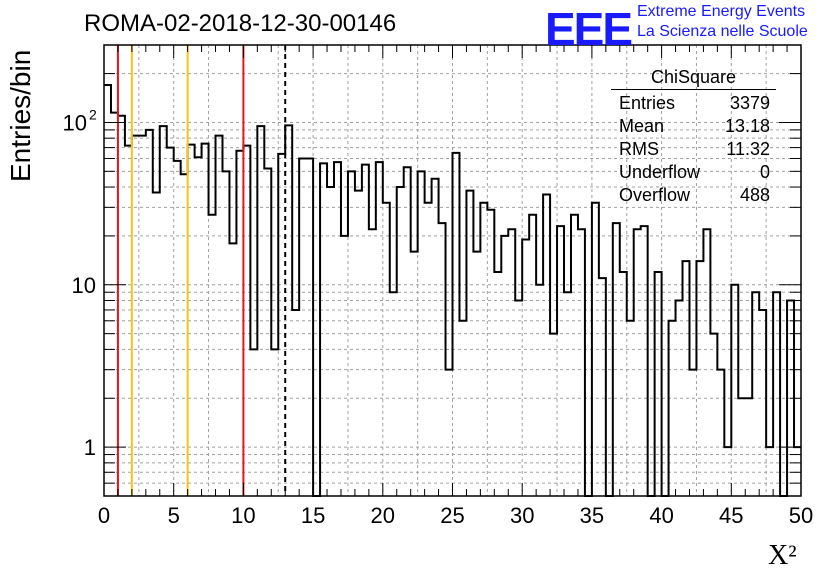 This screenshot has height=572, width=836. I want to click on x-tick-label: 20, so click(383, 515).